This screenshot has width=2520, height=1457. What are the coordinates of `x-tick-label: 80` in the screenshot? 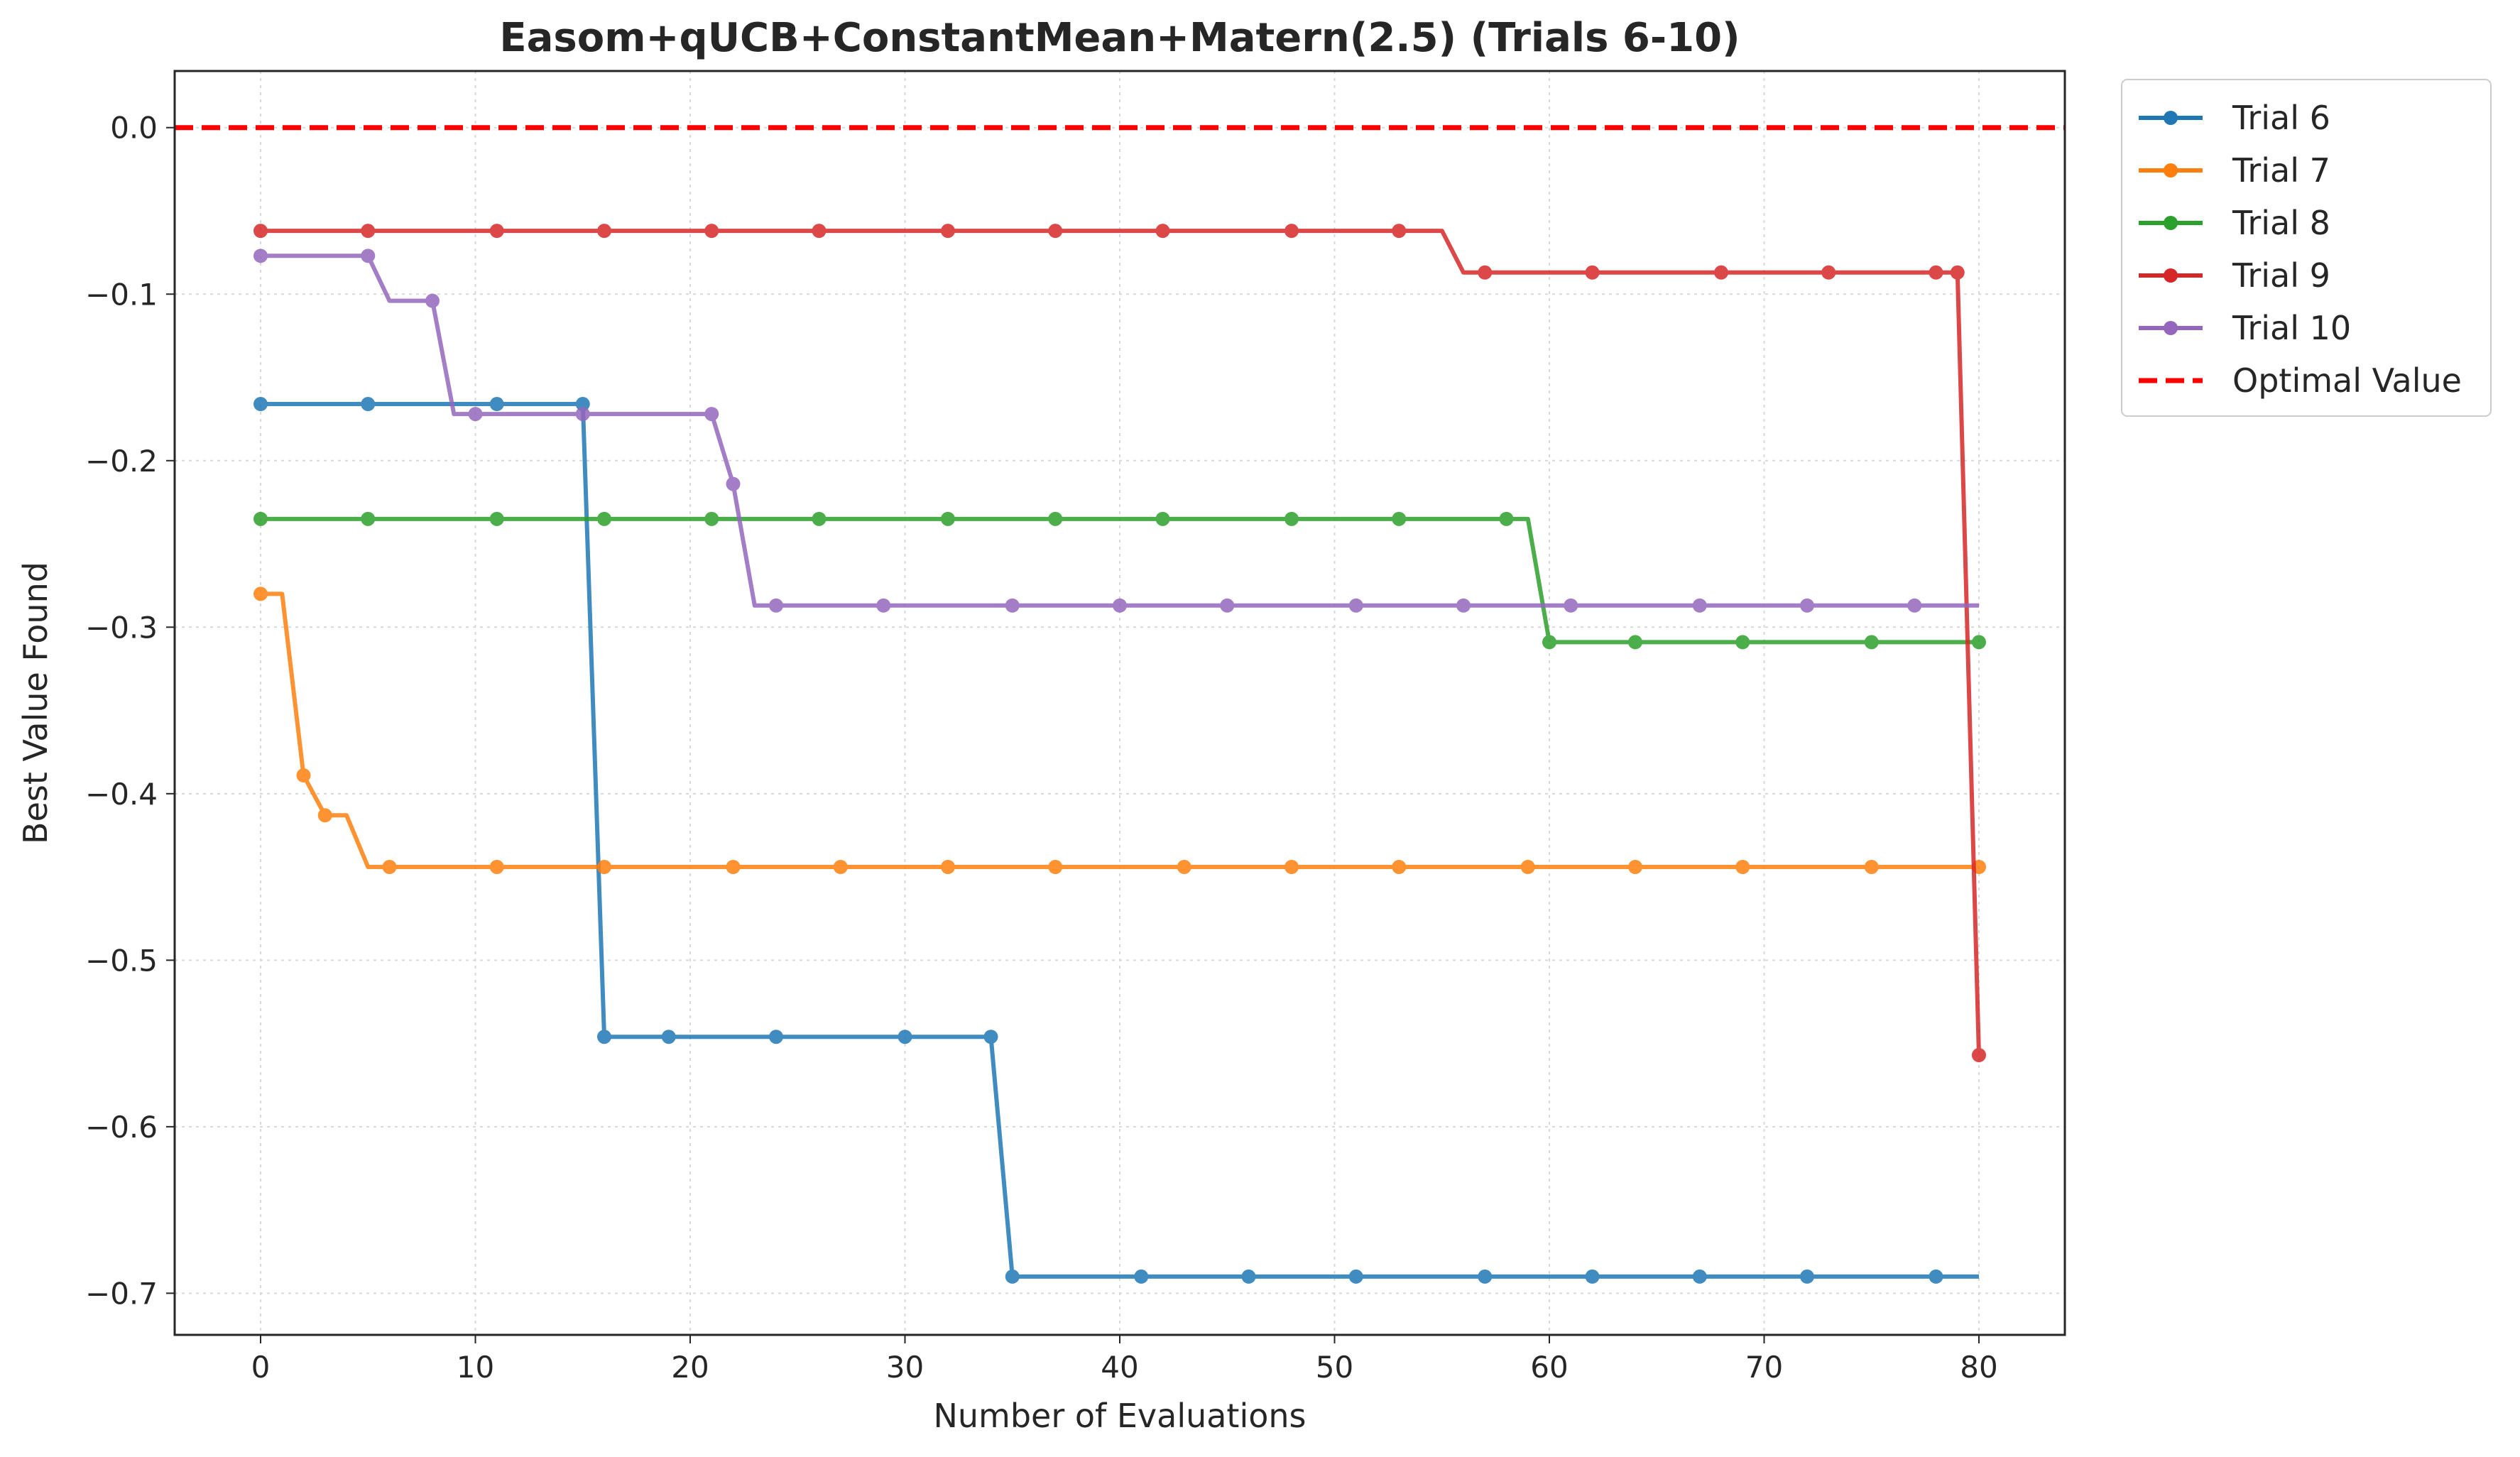 It's located at (1978, 1367).